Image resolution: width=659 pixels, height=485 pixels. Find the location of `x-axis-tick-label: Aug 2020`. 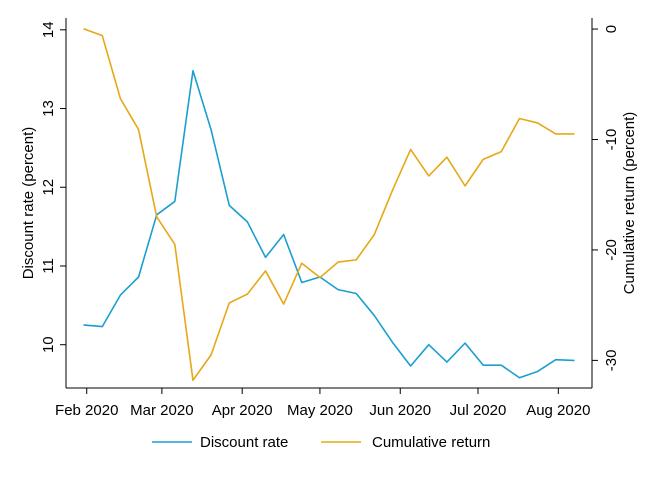

x-axis-tick-label: Aug 2020 is located at coordinates (558, 410).